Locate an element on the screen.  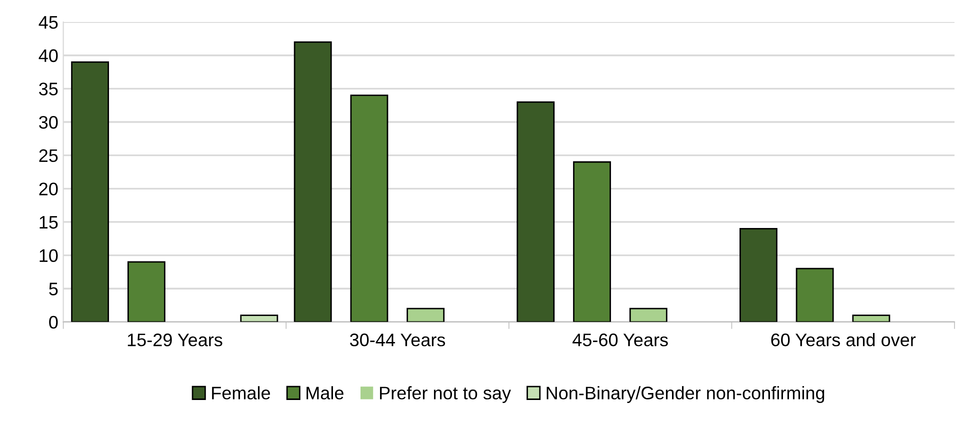
y-tick-label: 35 is located at coordinates (48, 89).